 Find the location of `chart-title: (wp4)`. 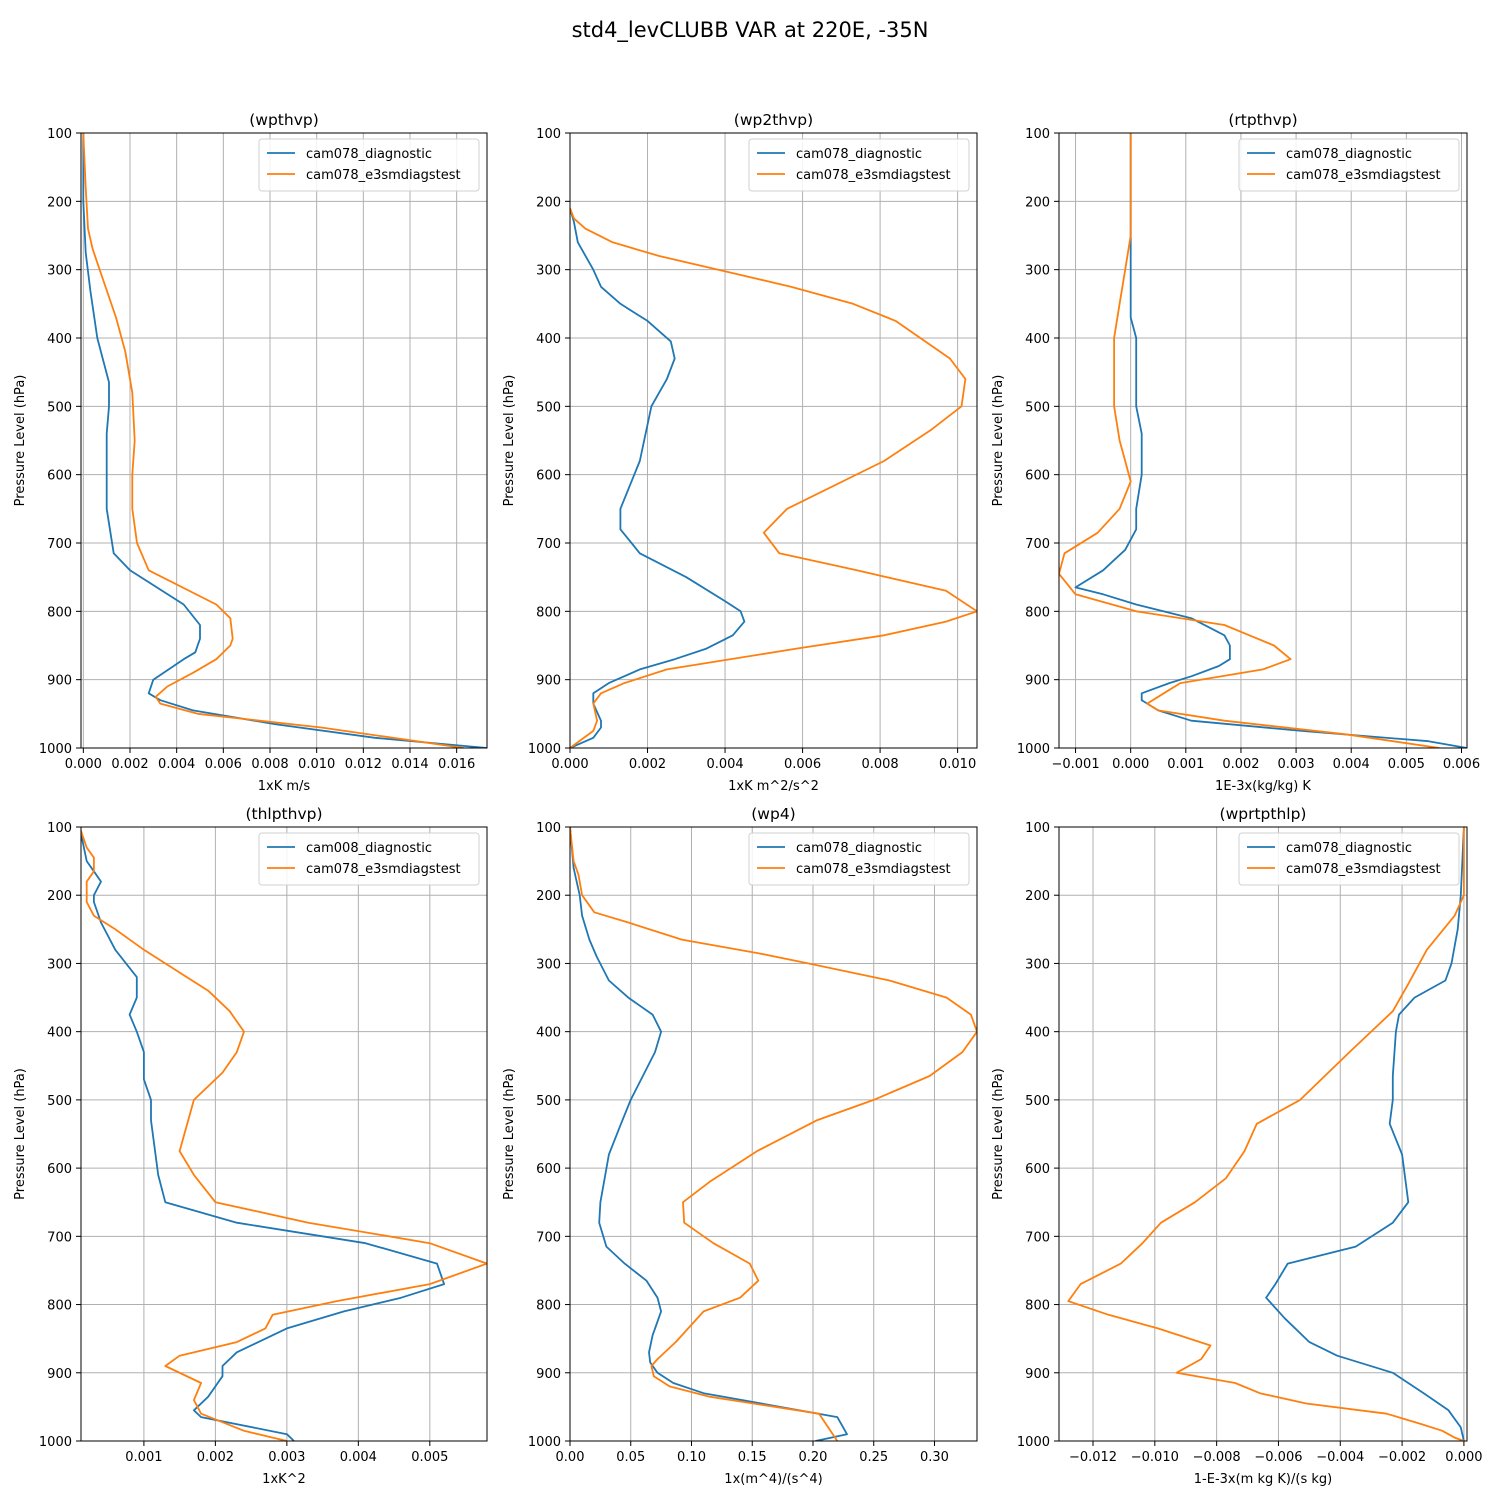

chart-title: (wp4) is located at coordinates (773, 814).